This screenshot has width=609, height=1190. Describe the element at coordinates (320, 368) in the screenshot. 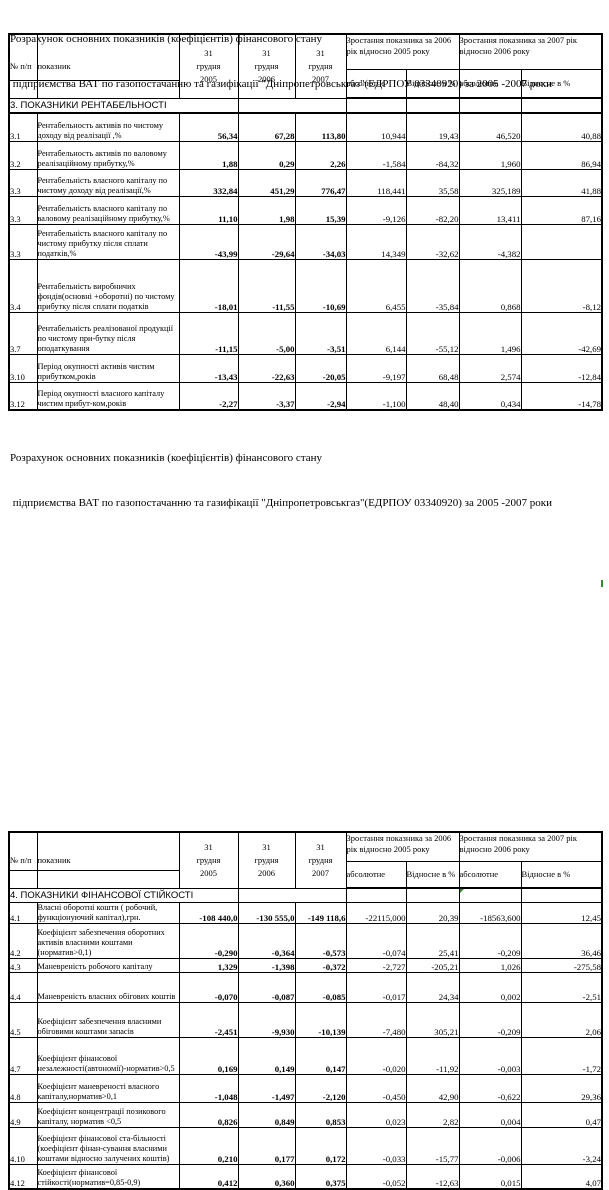

I see `value-cell: -20,05` at that location.